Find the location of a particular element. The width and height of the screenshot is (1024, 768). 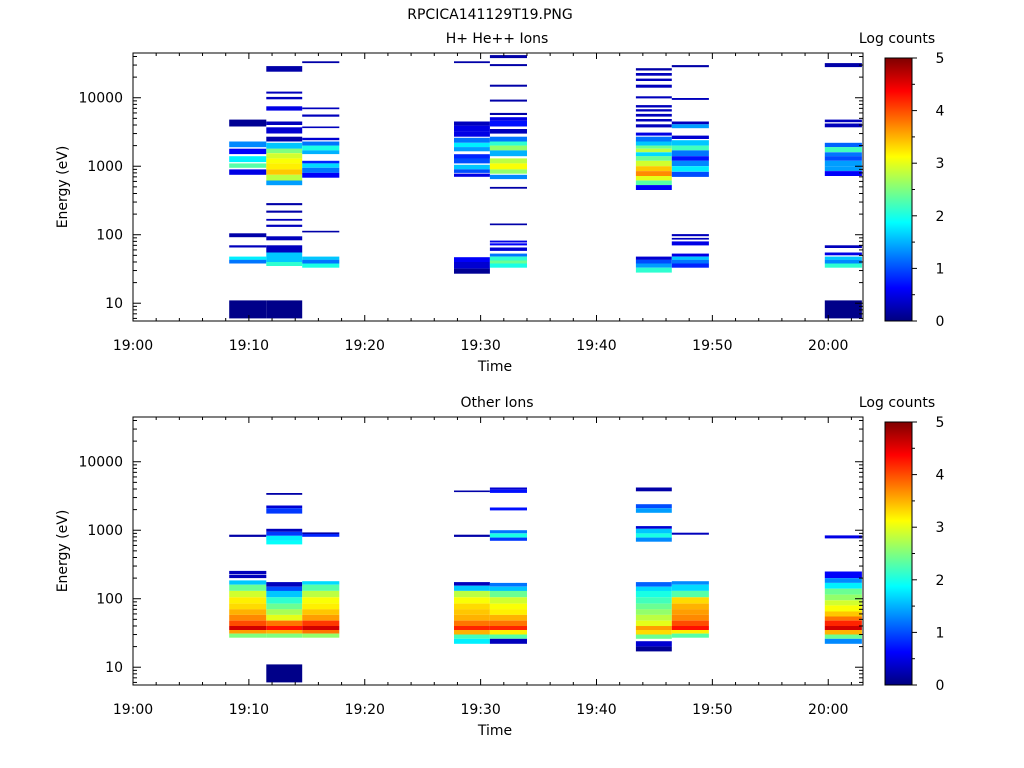

colorbar-tick-label: 5 is located at coordinates (940, 59).